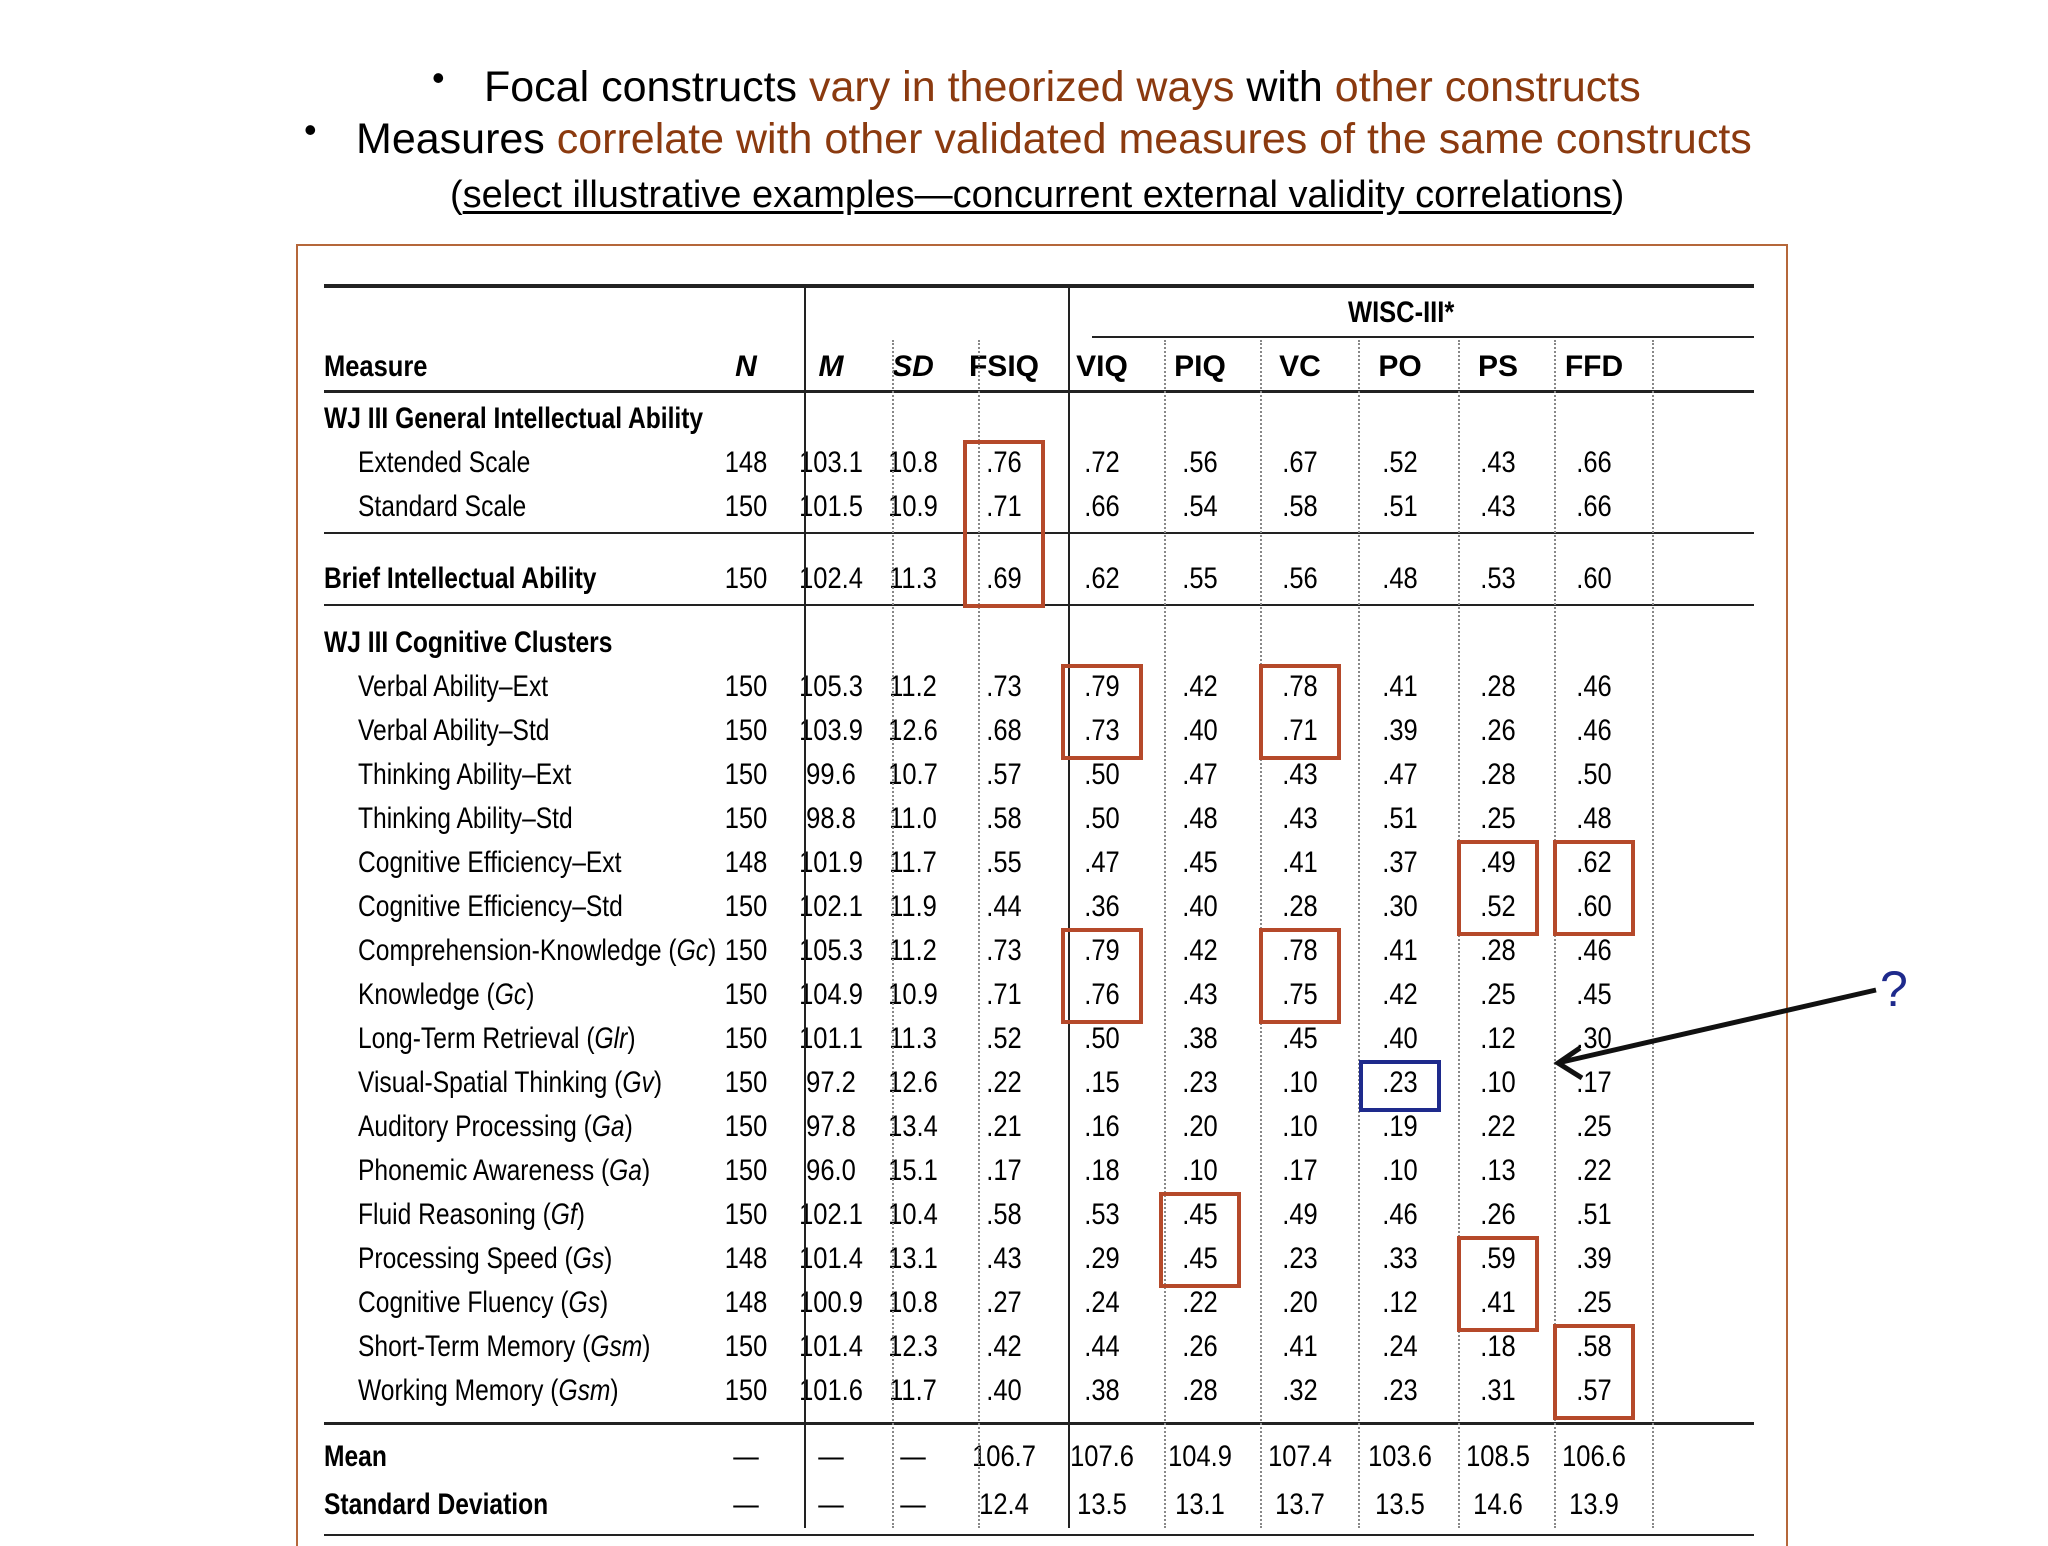 The height and width of the screenshot is (1546, 2048). I want to click on table-cell: .39, so click(1400, 730).